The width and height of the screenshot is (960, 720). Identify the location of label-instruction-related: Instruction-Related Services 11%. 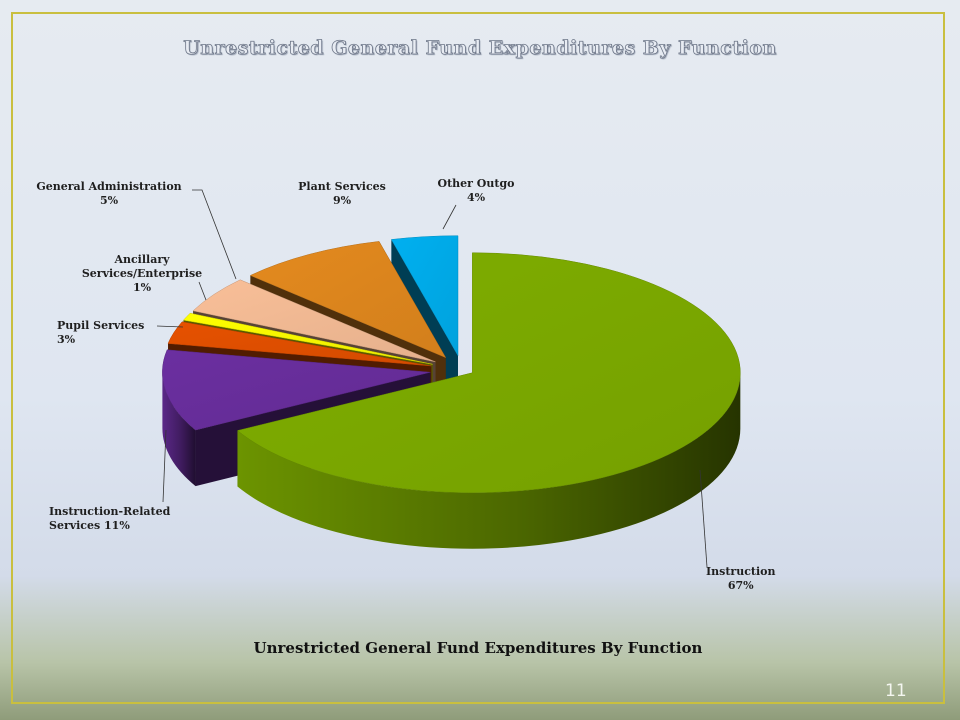
(110, 518).